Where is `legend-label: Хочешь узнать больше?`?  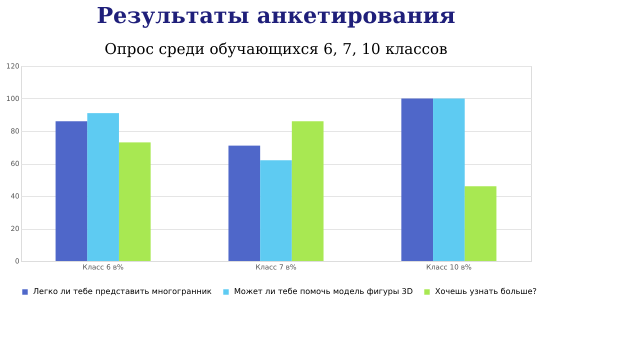
legend-label: Хочешь узнать больше? is located at coordinates (486, 291).